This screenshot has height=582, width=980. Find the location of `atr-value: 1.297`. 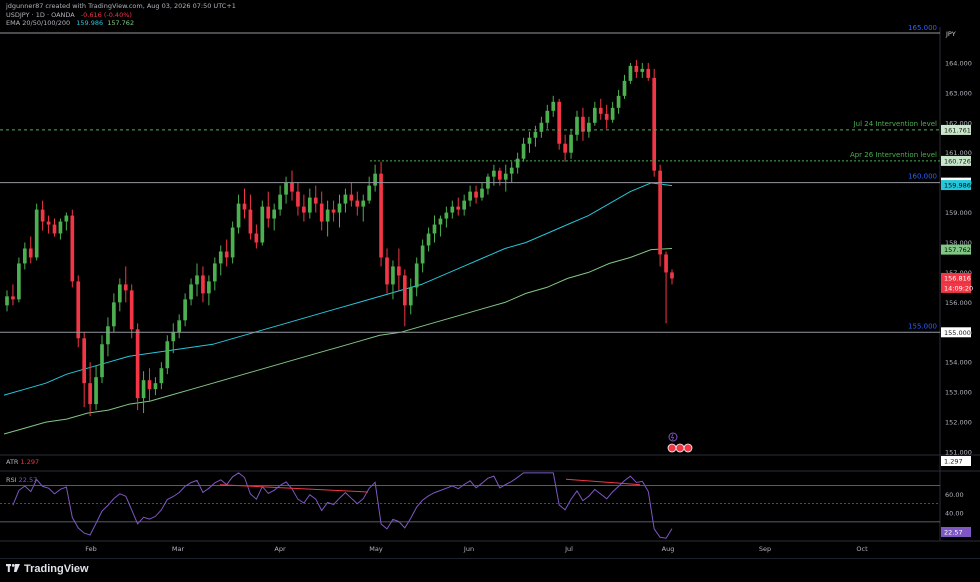

atr-value: 1.297 is located at coordinates (30, 462).